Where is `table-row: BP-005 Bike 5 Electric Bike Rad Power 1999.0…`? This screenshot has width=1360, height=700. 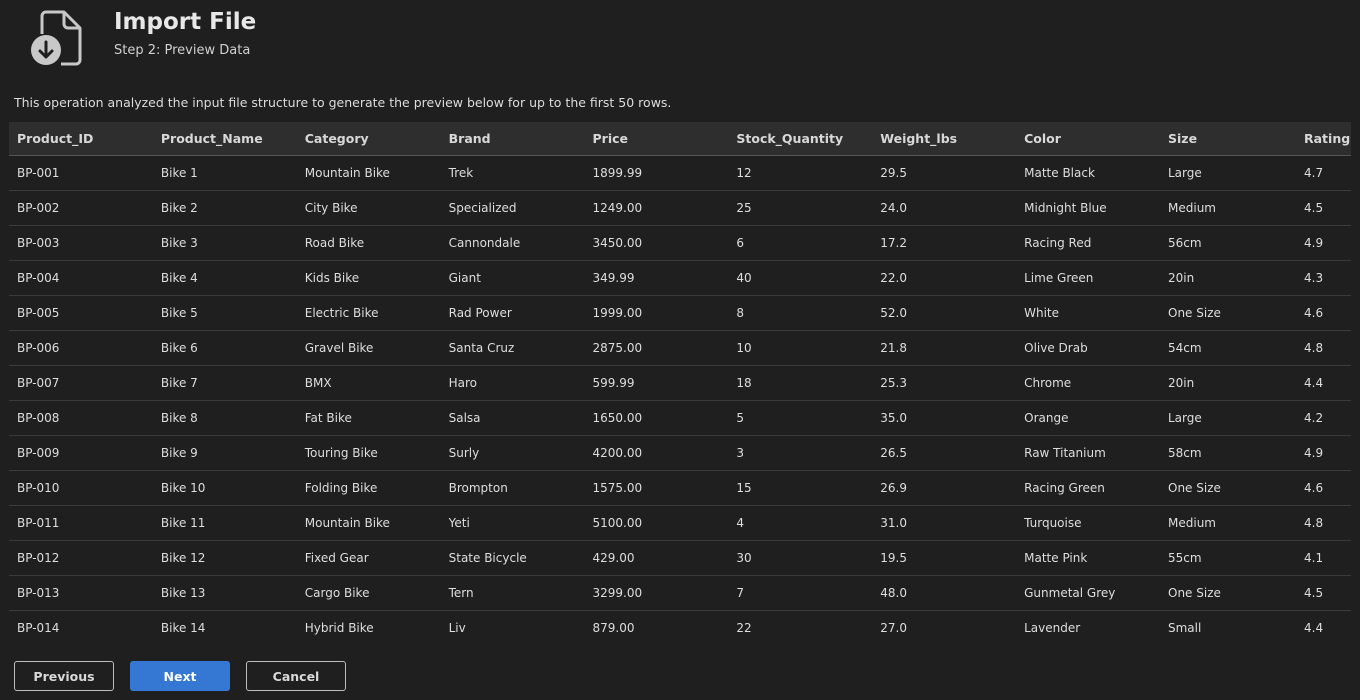
table-row: BP-005 Bike 5 Electric Bike Rad Power 1999.0… is located at coordinates (680, 313).